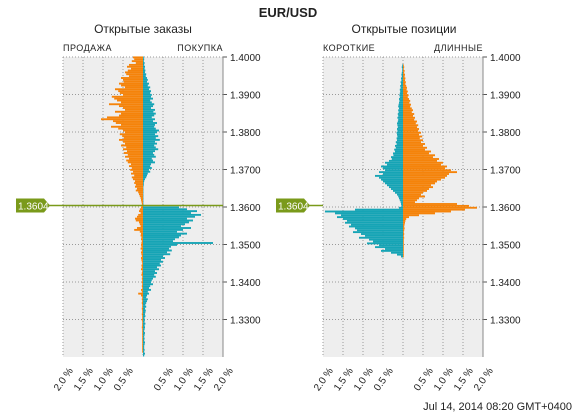 The height and width of the screenshot is (418, 576). What do you see at coordinates (245, 283) in the screenshot?
I see `y-tick-label: 1.3400` at bounding box center [245, 283].